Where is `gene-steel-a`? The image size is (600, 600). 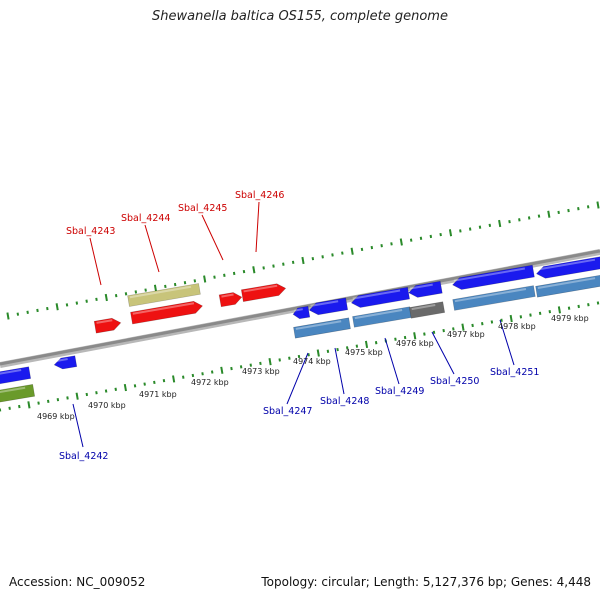
gene-steel-a is located at coordinates (322, 328).